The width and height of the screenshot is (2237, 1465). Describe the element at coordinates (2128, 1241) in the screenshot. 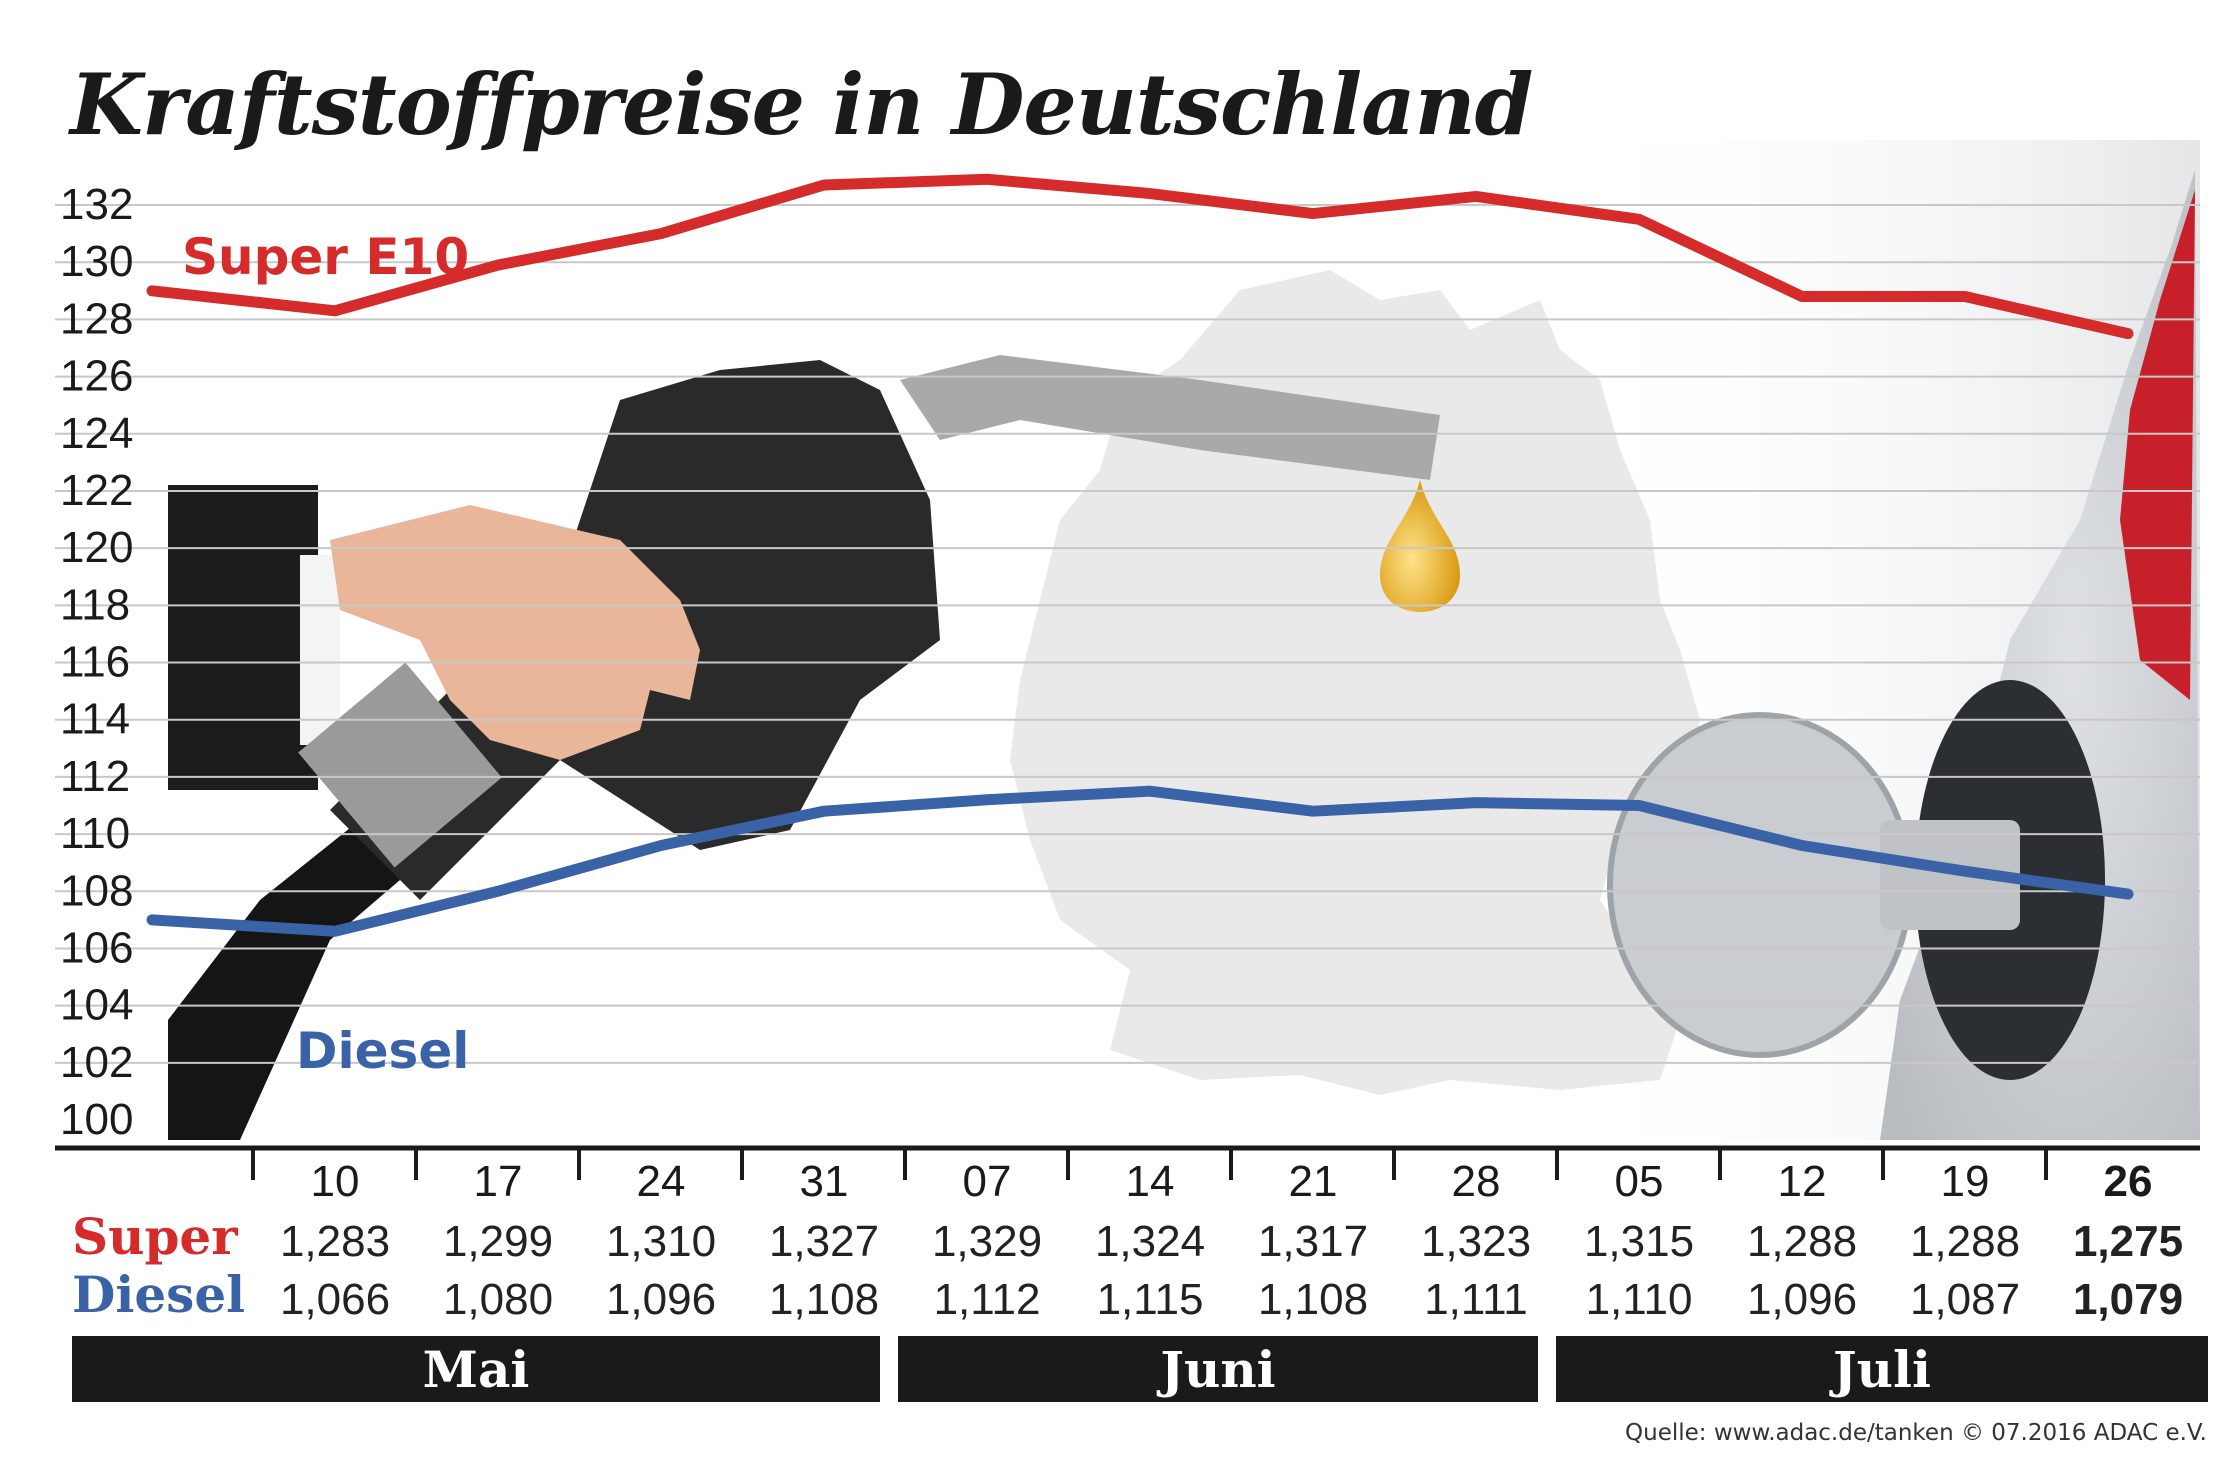

I see `table-cell: 1,275` at that location.